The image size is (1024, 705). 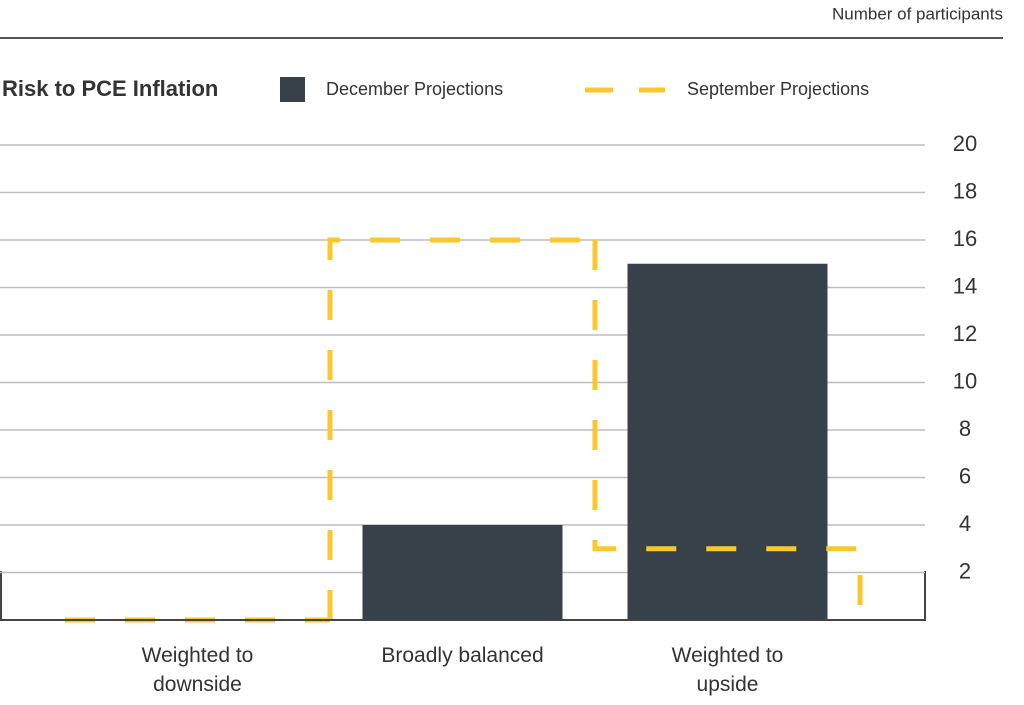 I want to click on x-tick-label: Weighted to upside, so click(x=727, y=670).